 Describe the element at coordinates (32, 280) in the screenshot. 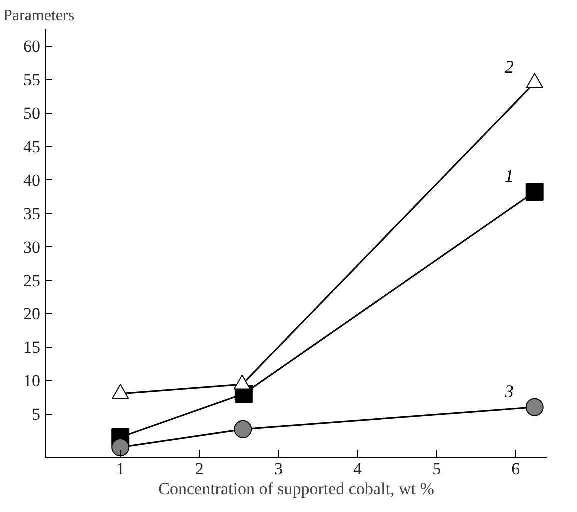

I see `y-tick-label: 25` at that location.